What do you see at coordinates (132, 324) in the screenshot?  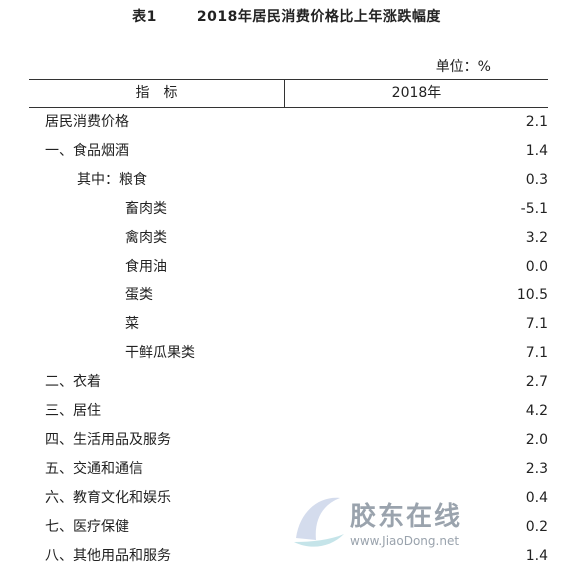 I see `row-label: 菜` at bounding box center [132, 324].